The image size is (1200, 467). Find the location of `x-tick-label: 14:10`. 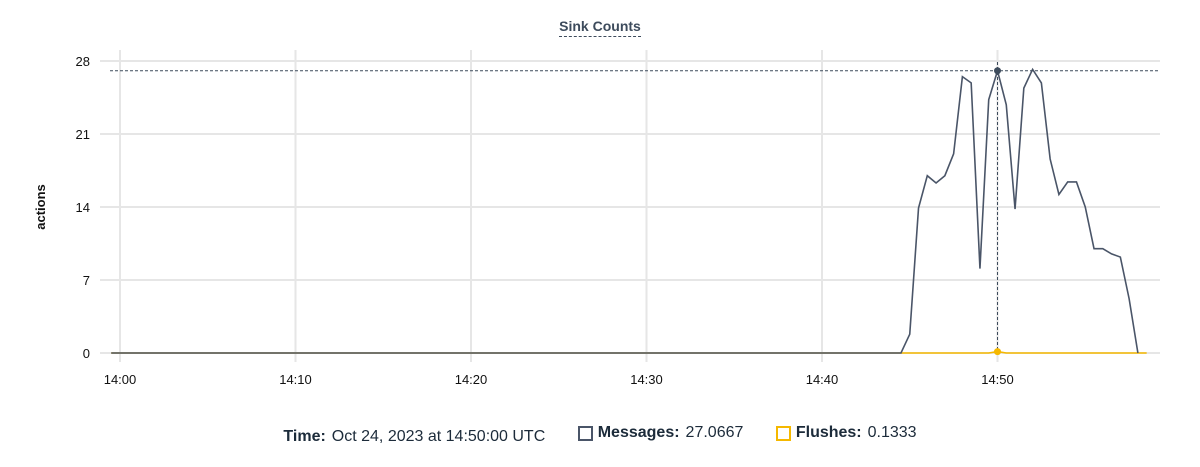

x-tick-label: 14:10 is located at coordinates (295, 379).